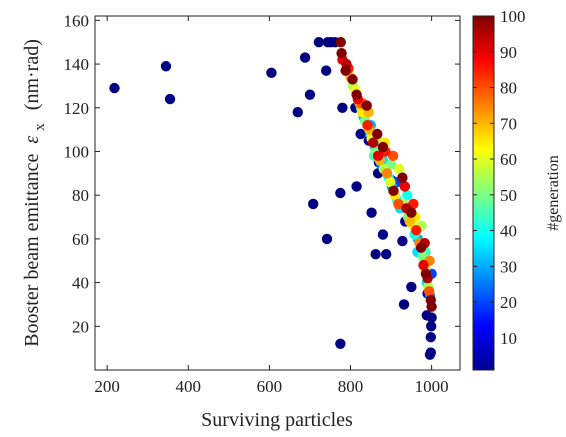 Image resolution: width=566 pixels, height=437 pixels. What do you see at coordinates (499, 177) in the screenshot?
I see `colorbar-ticks: 10 20 30 40 50 60 70 80 90 100` at bounding box center [499, 177].